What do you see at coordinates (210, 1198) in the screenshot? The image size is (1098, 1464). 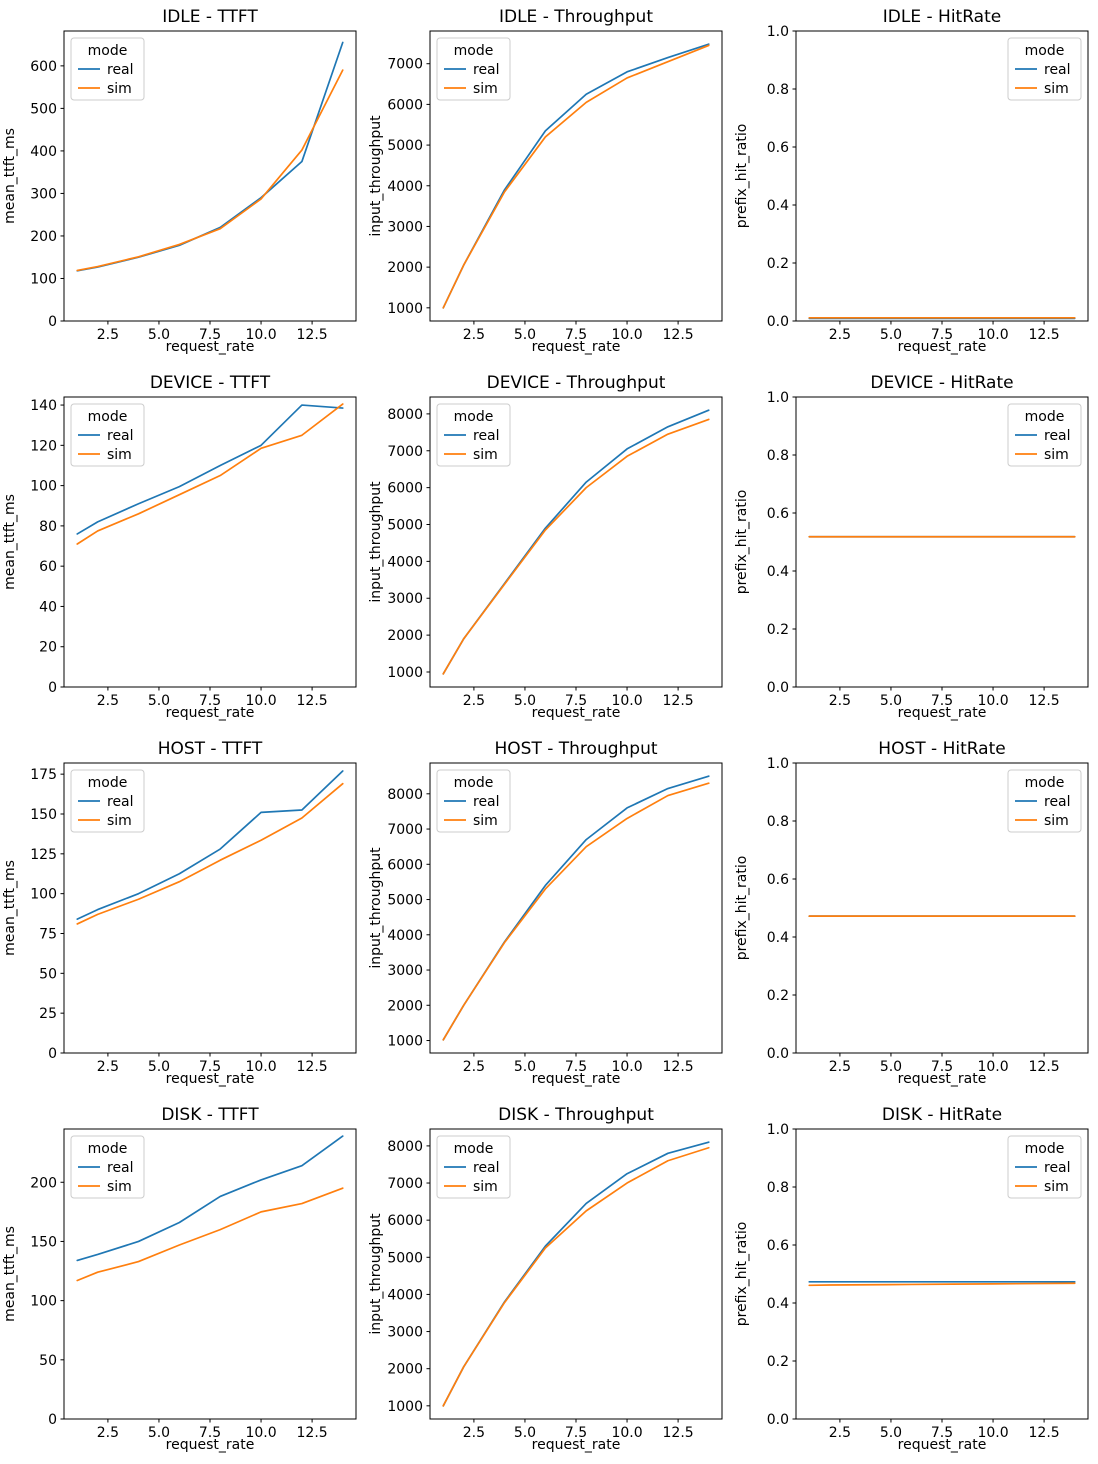 I see `series-line-real` at bounding box center [210, 1198].